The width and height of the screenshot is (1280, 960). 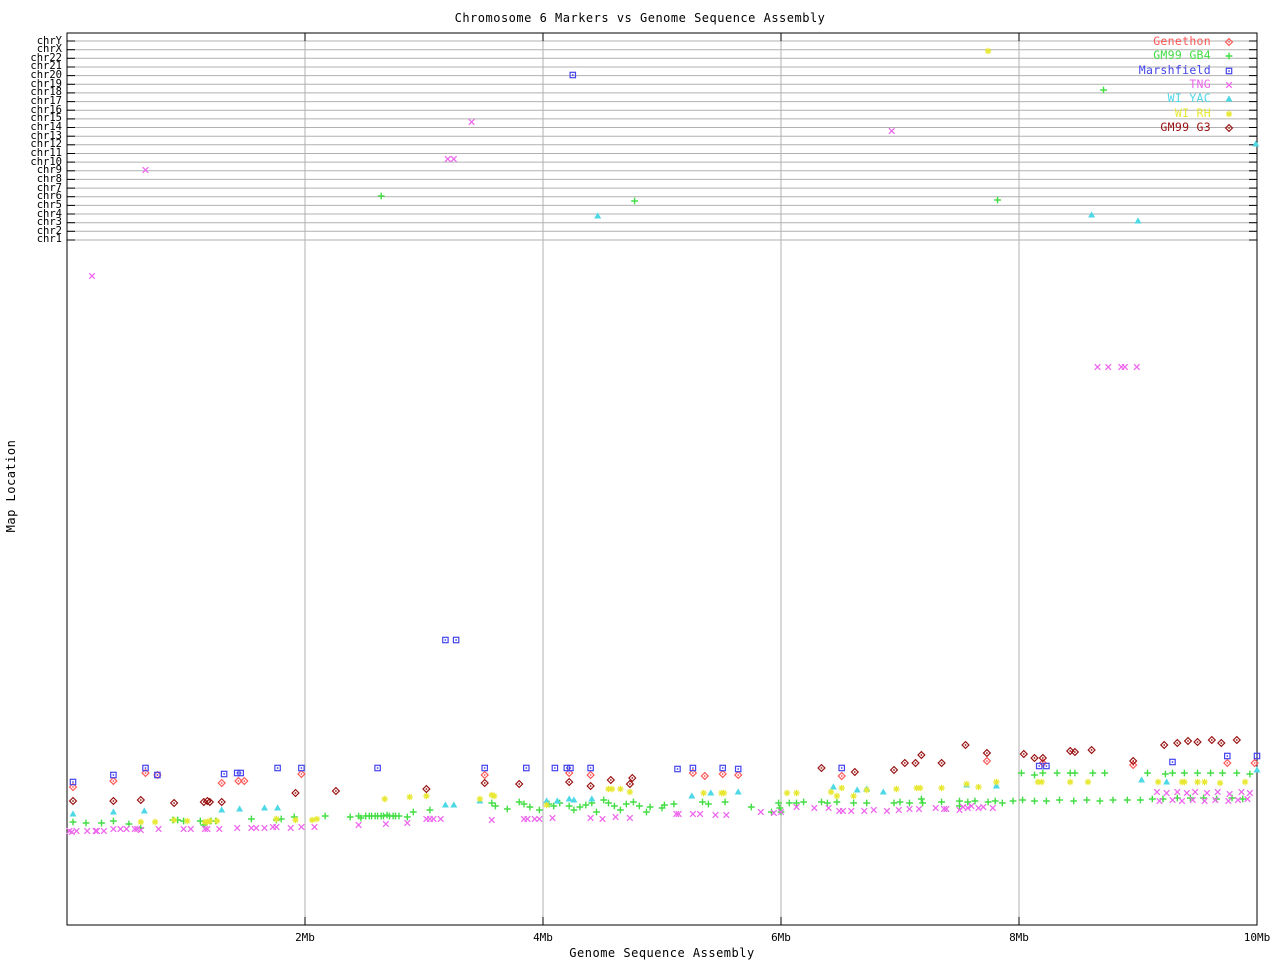 What do you see at coordinates (1229, 56) in the screenshot?
I see `legend-marker-gm99-gb4` at bounding box center [1229, 56].